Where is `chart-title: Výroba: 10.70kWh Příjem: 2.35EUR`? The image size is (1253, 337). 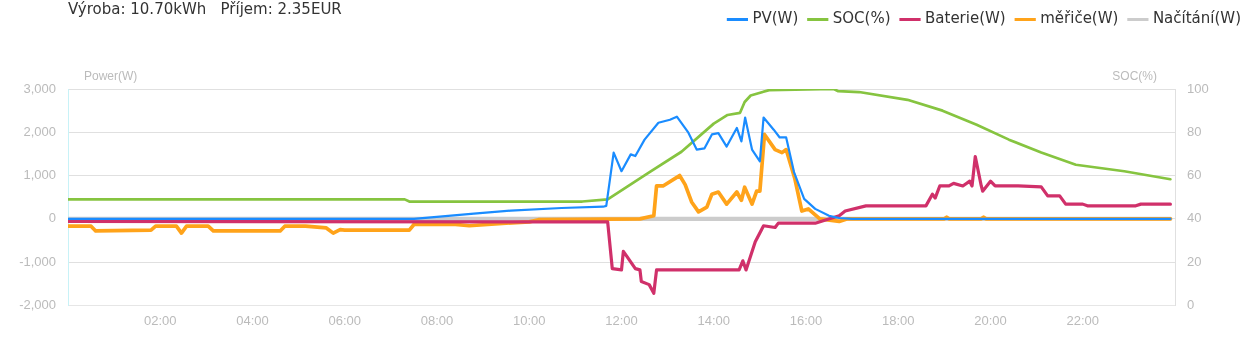 chart-title: Výroba: 10.70kWh Příjem: 2.35EUR is located at coordinates (205, 9).